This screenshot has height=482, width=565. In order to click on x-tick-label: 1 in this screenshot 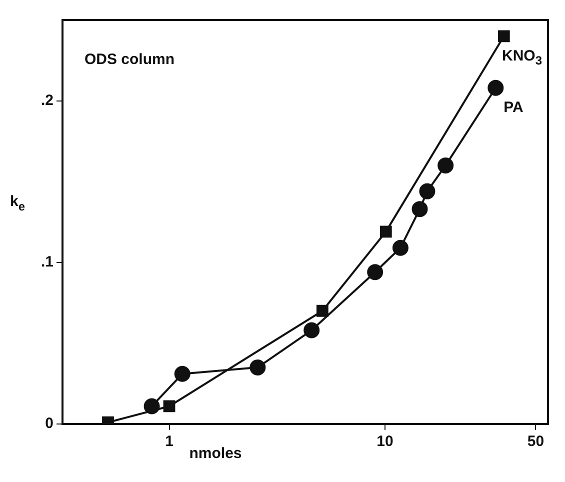, I will do `click(169, 441)`.